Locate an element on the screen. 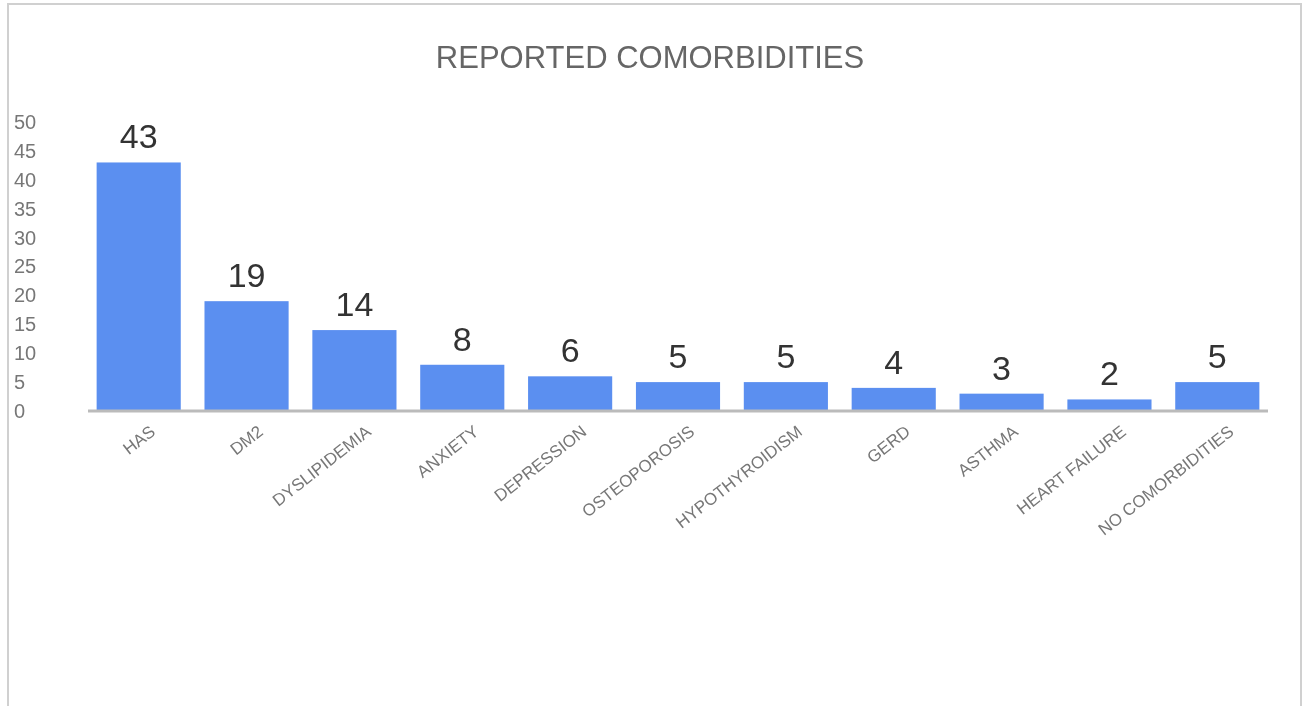 The height and width of the screenshot is (706, 1309). y-tick-label: 50 is located at coordinates (25, 121).